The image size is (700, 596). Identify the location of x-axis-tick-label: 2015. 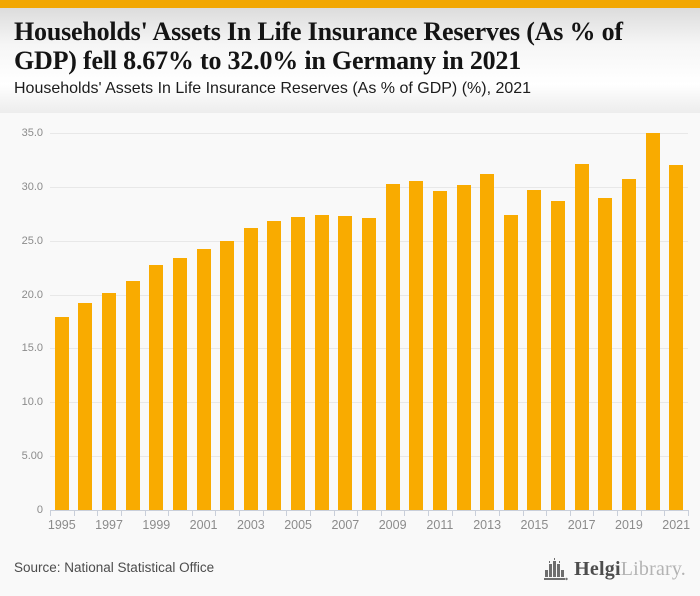
(534, 525).